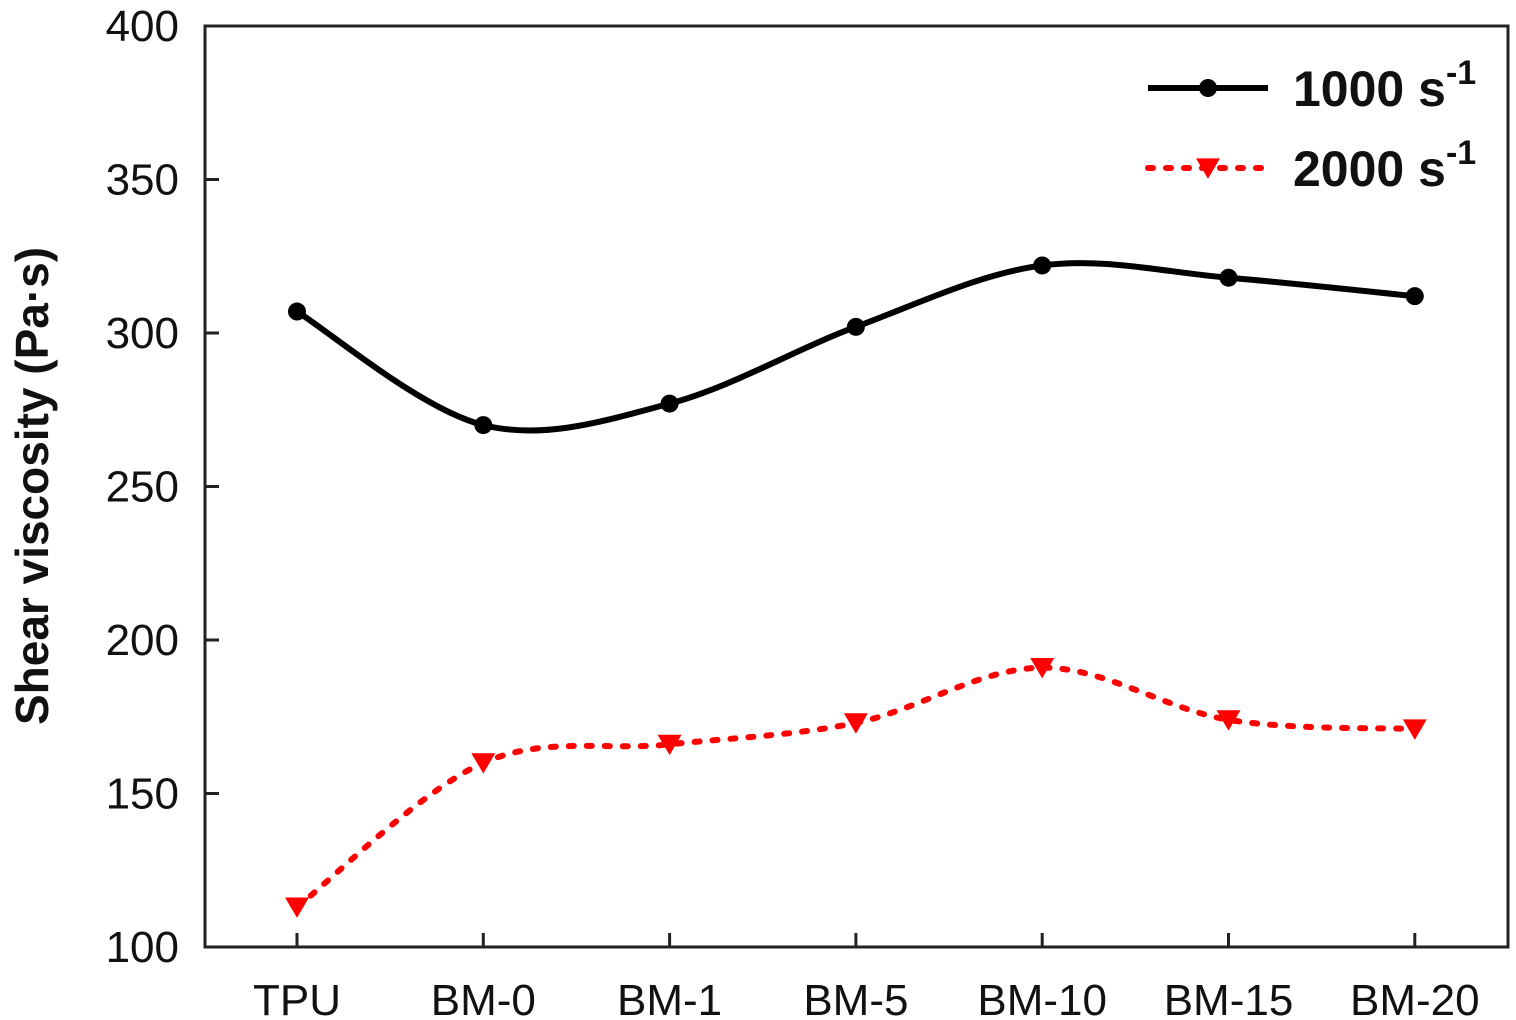 This screenshot has width=1516, height=1020. What do you see at coordinates (669, 998) in the screenshot?
I see `x-tick-label: BM-1` at bounding box center [669, 998].